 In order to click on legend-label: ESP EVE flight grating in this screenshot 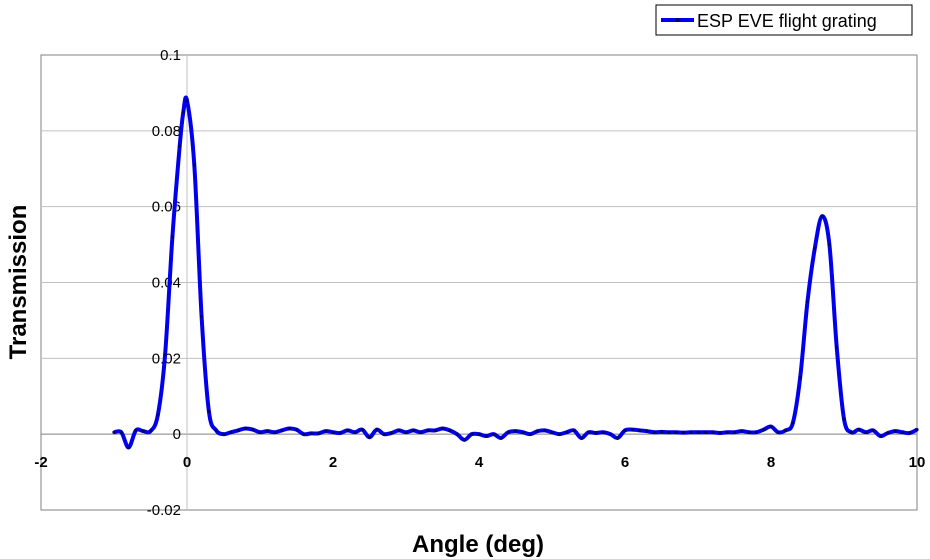, I will do `click(787, 21)`.